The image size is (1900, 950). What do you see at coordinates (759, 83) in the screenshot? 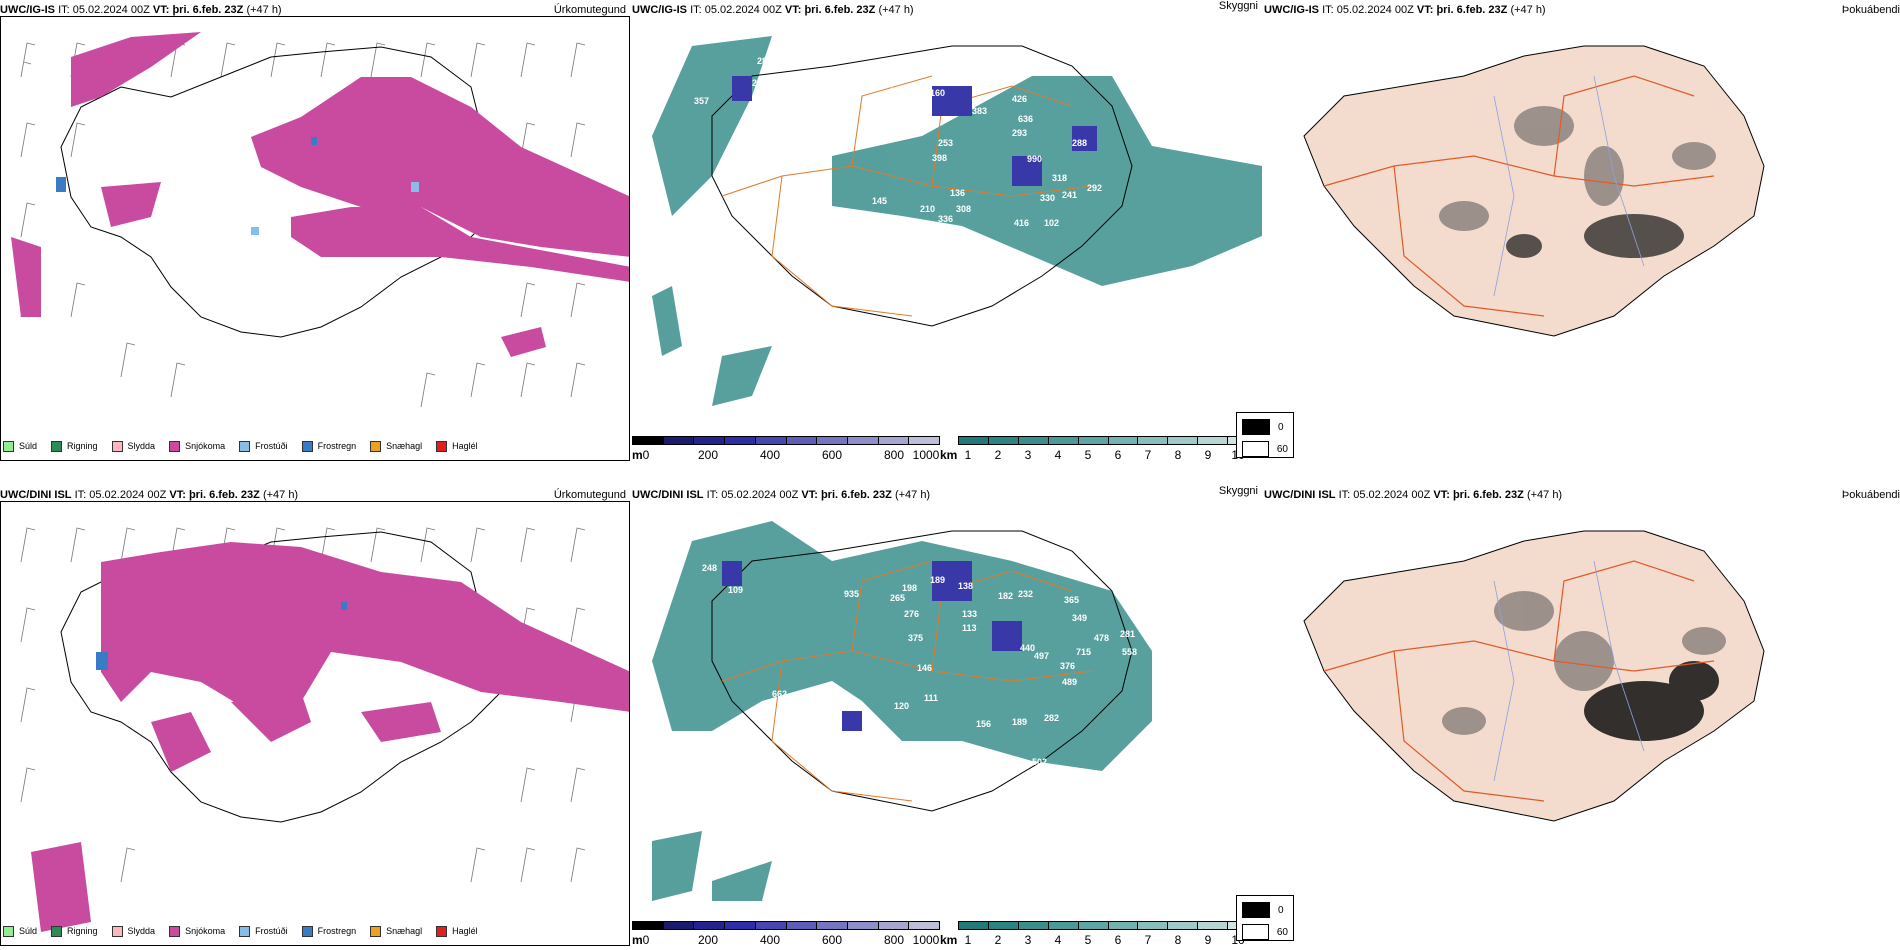
I see `svg-text: 240` at bounding box center [759, 83].